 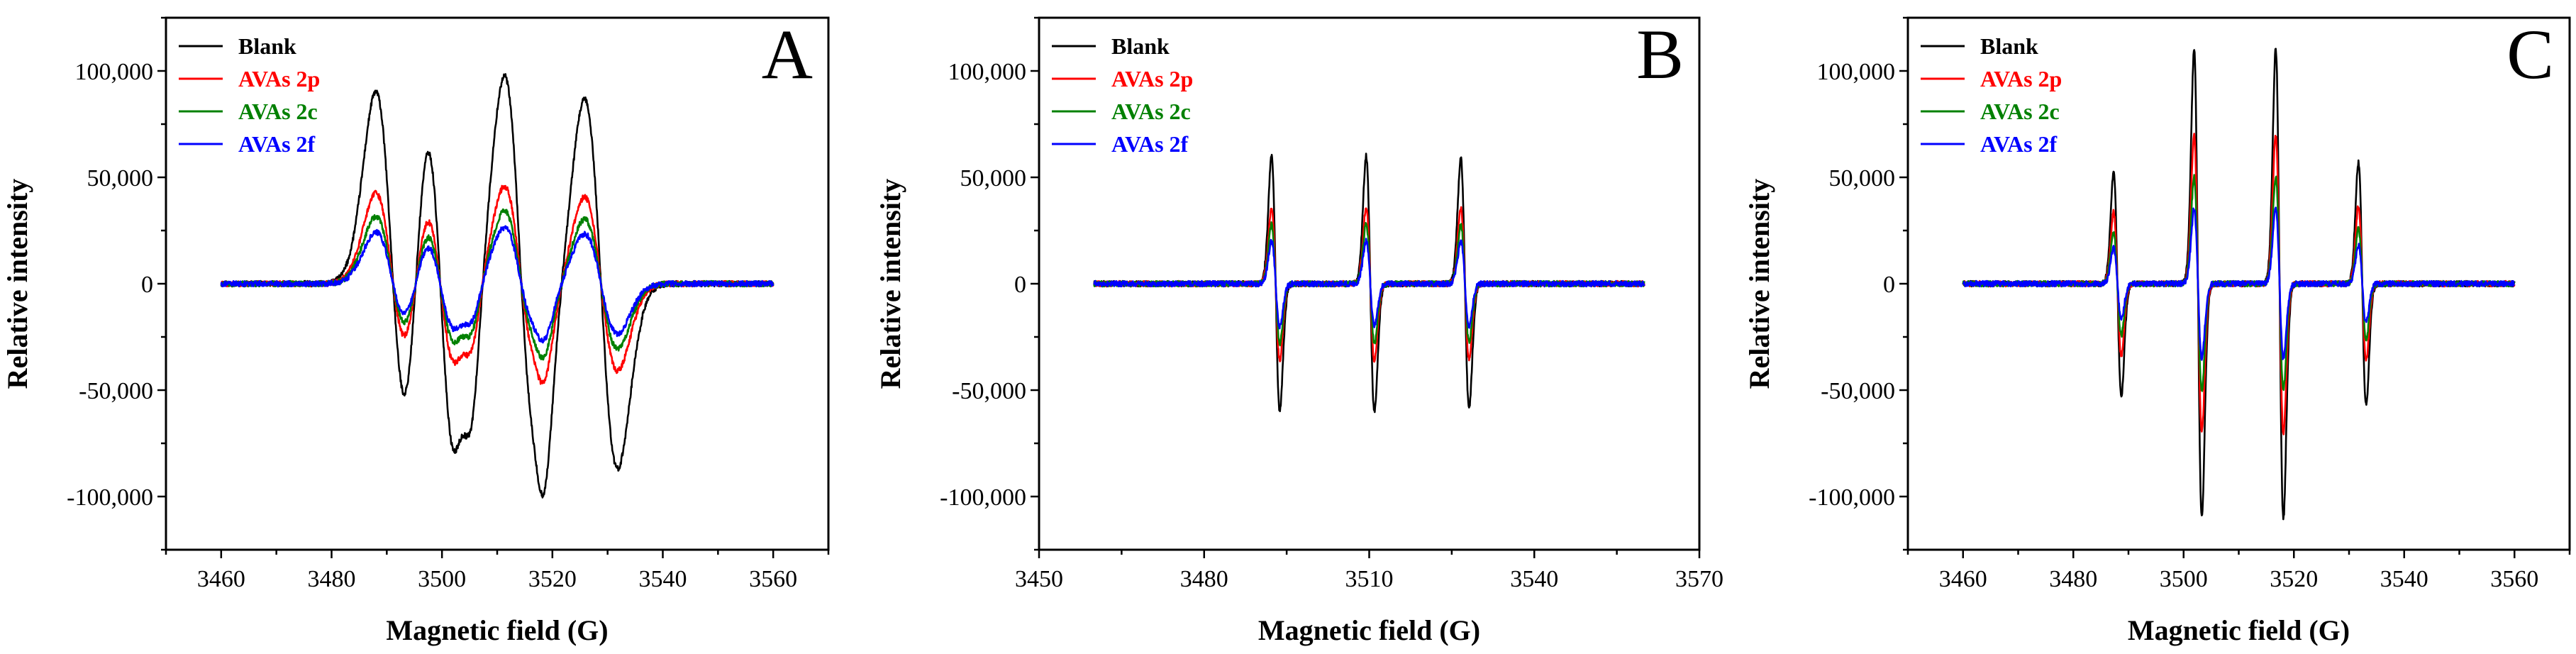 What do you see at coordinates (1039, 579) in the screenshot?
I see `x-tick-label: 3450` at bounding box center [1039, 579].